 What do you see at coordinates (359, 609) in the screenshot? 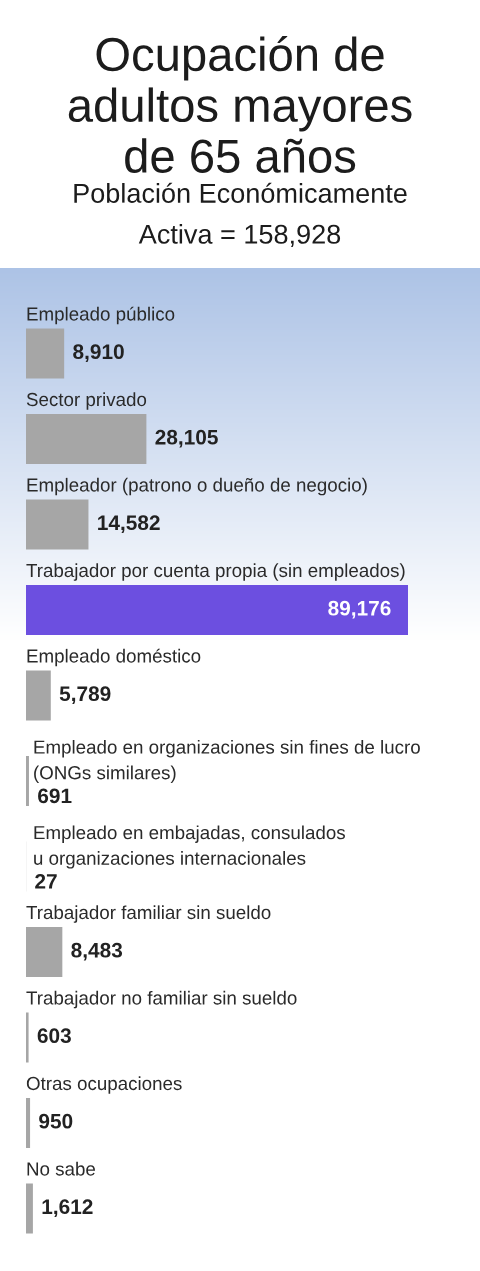
I see `data-label: 89,176` at bounding box center [359, 609].